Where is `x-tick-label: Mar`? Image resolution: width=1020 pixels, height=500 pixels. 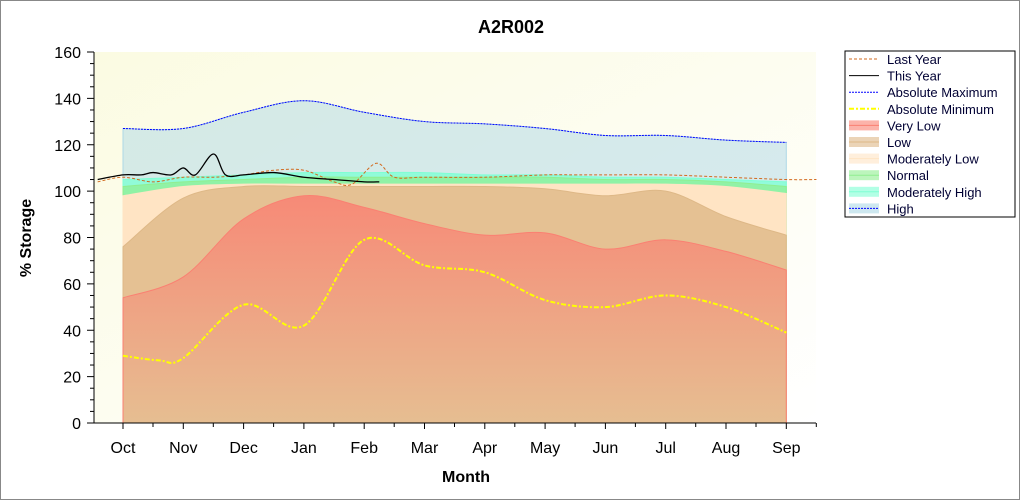 x-tick-label: Mar is located at coordinates (425, 448).